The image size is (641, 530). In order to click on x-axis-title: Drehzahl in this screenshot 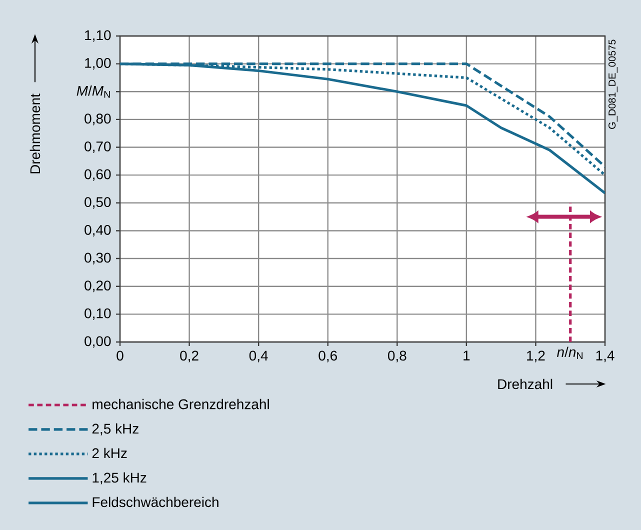, I will do `click(525, 384)`.